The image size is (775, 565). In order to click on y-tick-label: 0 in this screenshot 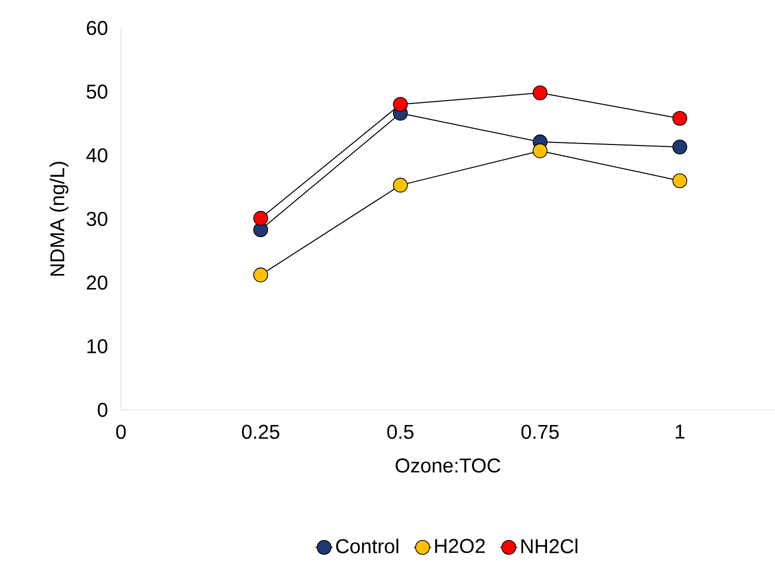, I will do `click(103, 410)`.